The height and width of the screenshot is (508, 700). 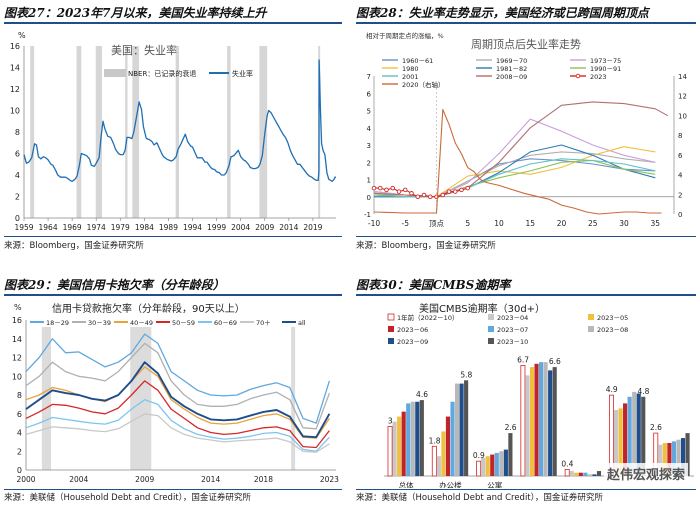 What do you see at coordinates (643, 391) in the screenshot?
I see `bar-data-label: 4.8` at bounding box center [643, 391].